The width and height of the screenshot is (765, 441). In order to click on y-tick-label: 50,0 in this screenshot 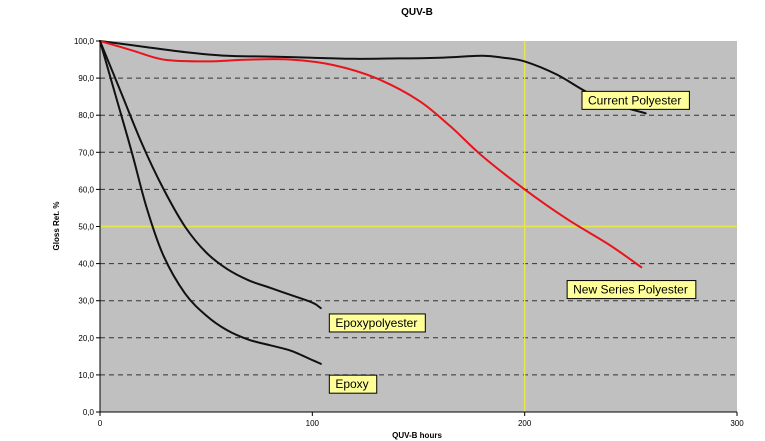, I will do `click(86, 227)`.